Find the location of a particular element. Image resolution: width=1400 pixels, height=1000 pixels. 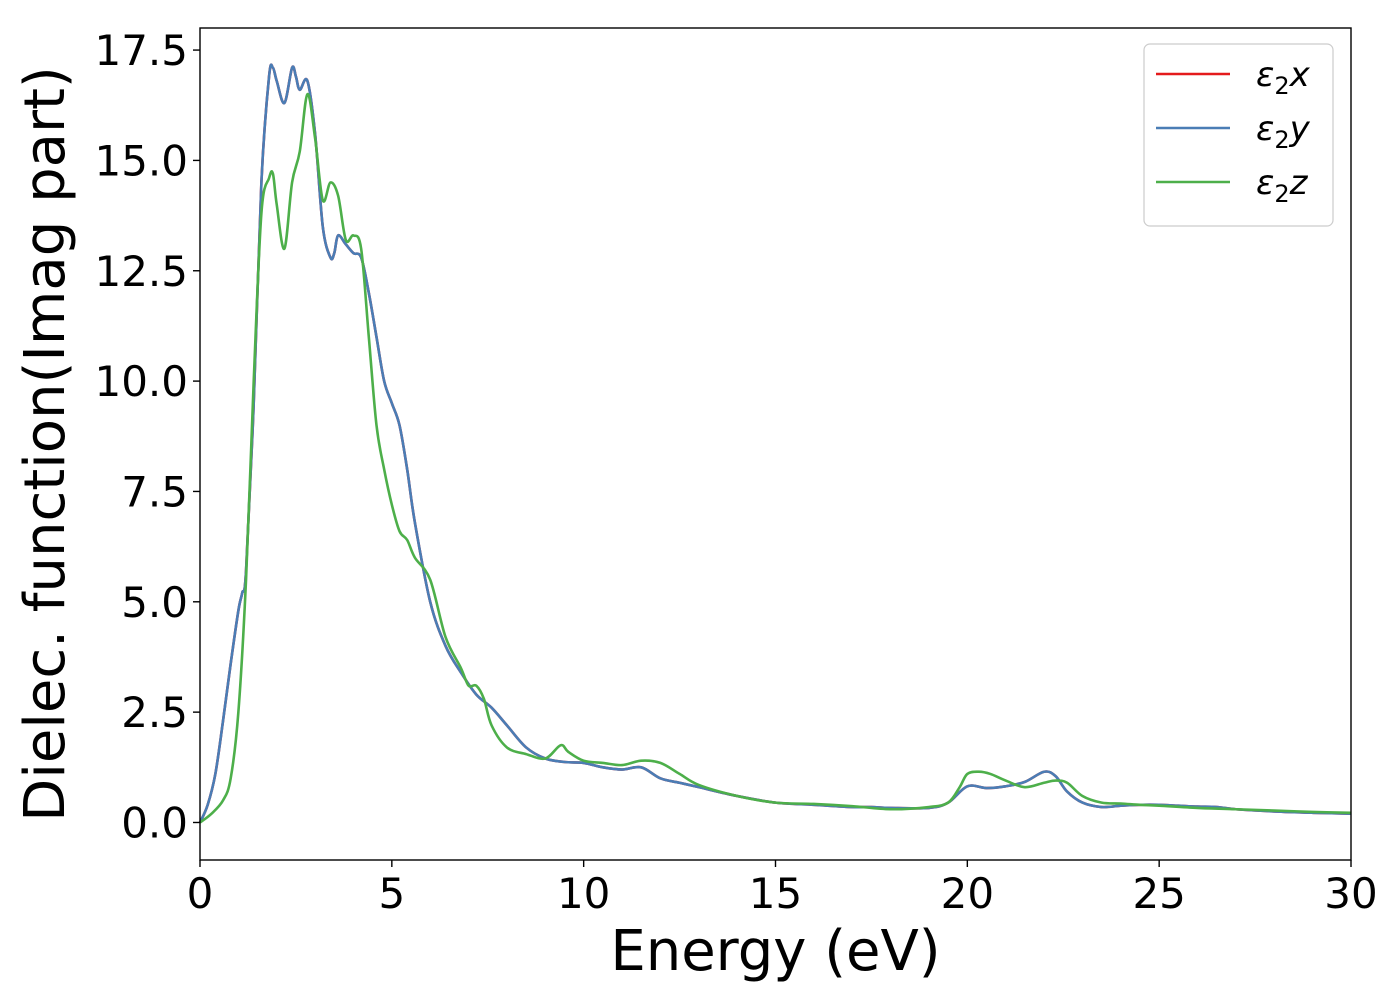

legend-label-z: ε2z is located at coordinates (1282, 185).